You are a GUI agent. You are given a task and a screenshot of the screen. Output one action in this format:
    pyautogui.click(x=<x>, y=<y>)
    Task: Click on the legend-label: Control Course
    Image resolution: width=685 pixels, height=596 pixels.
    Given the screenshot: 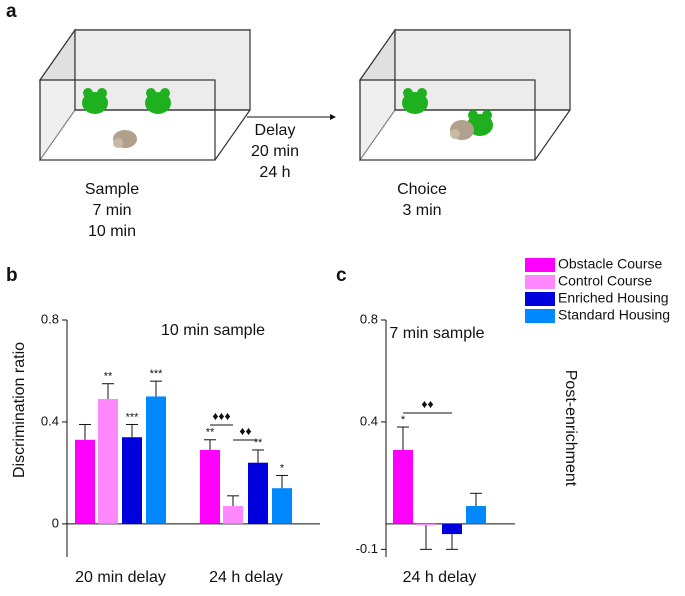 What is the action you would take?
    pyautogui.click(x=605, y=281)
    